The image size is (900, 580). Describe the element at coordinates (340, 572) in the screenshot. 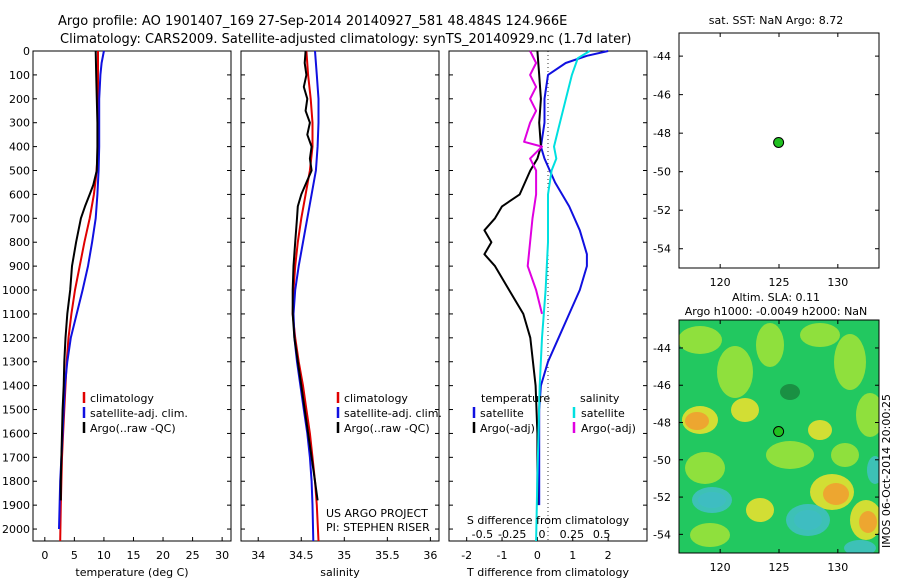

I see `salinity-x-label: salinity` at that location.